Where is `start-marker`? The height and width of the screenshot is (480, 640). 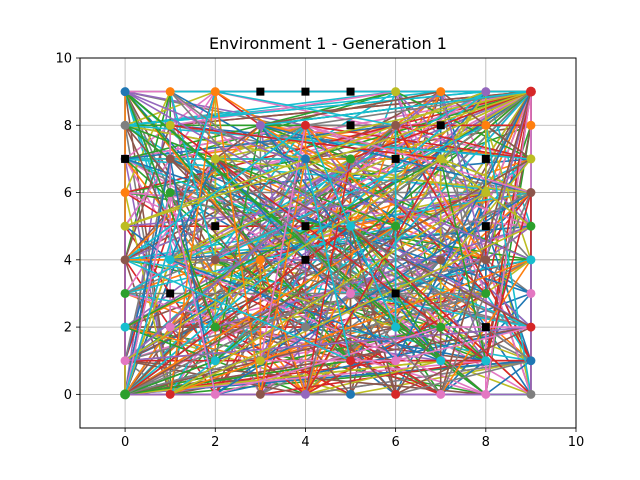
start-marker is located at coordinates (125, 394).